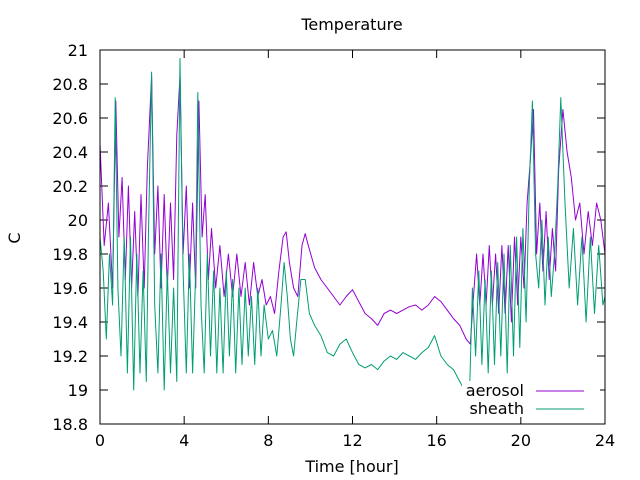 This screenshot has width=640, height=480. Describe the element at coordinates (70, 118) in the screenshot. I see `y-tick-label: 20.6` at that location.